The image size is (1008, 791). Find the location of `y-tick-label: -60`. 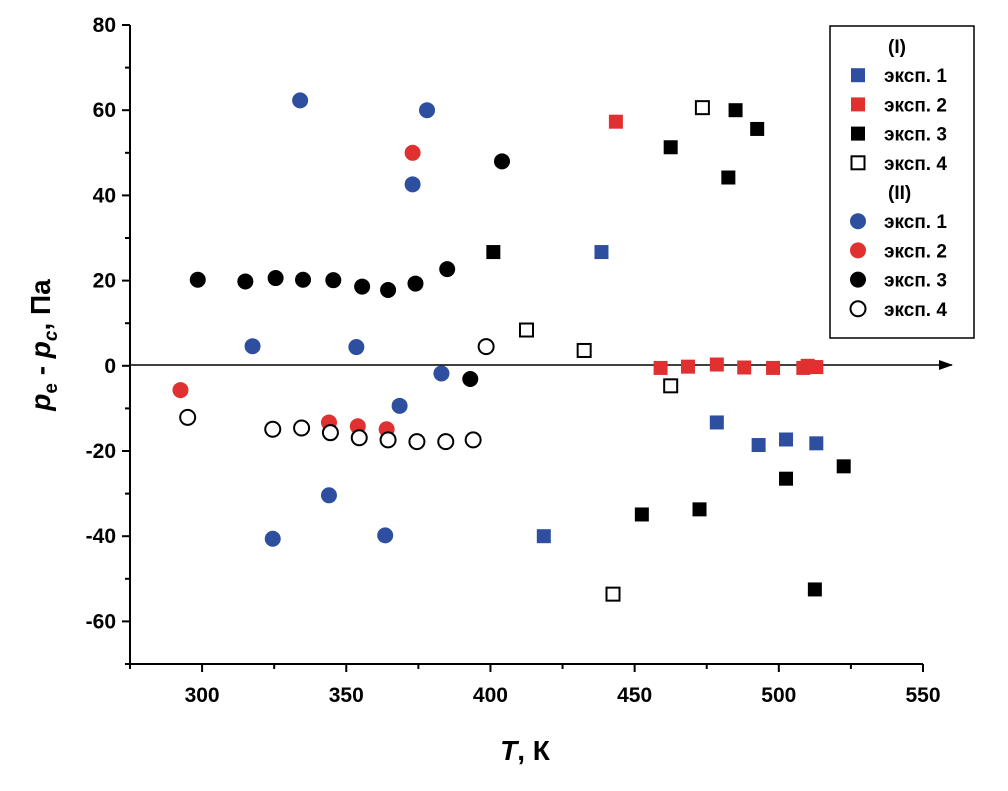

y-tick-label: -60 is located at coordinates (101, 621).